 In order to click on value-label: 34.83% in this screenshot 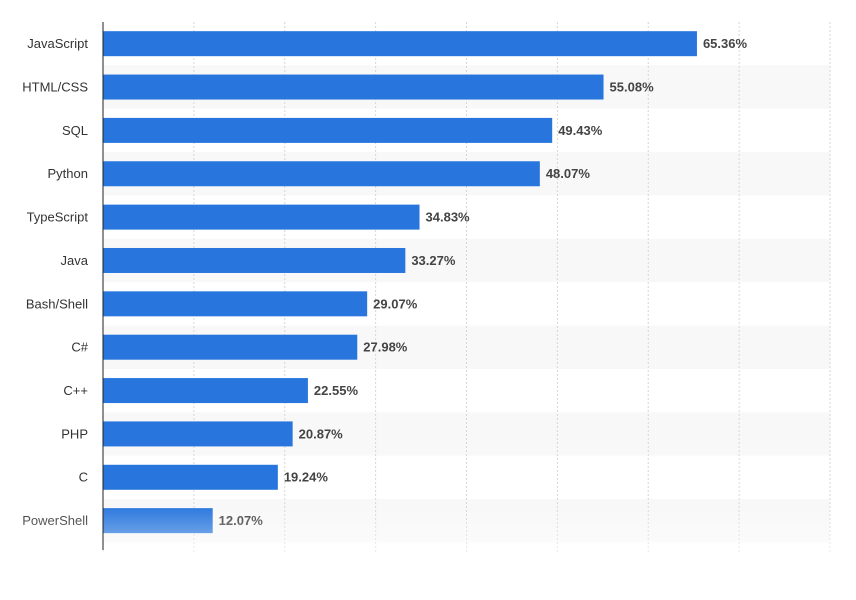, I will do `click(448, 217)`.